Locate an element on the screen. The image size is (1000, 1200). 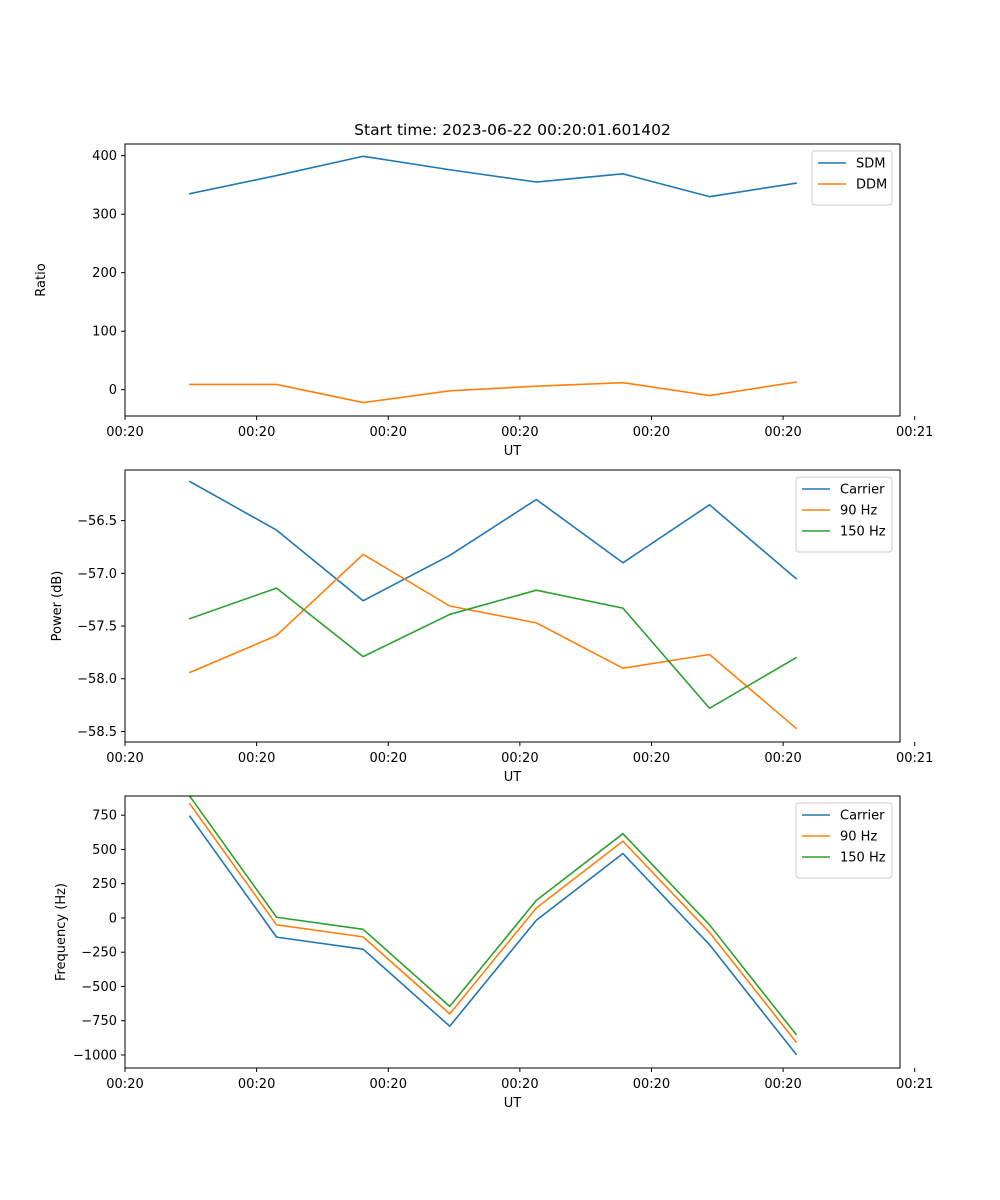
y-tick-label: −58.5 is located at coordinates (97, 732).